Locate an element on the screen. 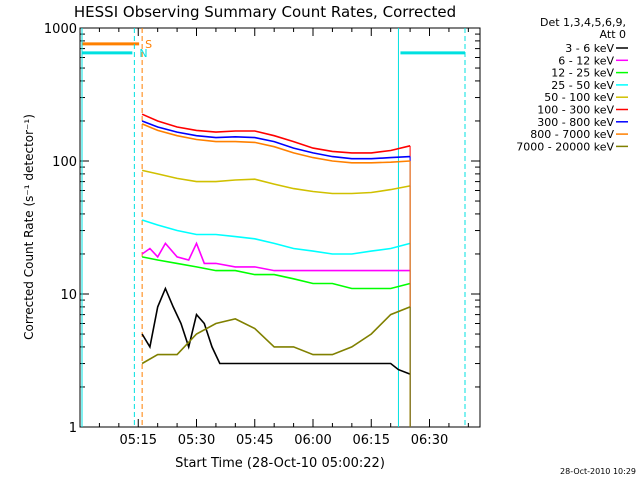 Image resolution: width=640 pixels, height=480 pixels. y-axis-label: Corrected Count Rate (s⁻¹ detector⁻¹) is located at coordinates (29, 227).